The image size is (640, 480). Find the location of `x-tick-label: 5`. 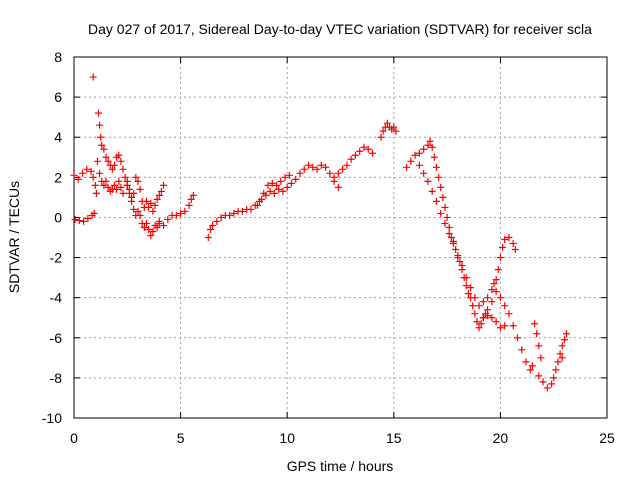

x-tick-label: 5 is located at coordinates (181, 438).